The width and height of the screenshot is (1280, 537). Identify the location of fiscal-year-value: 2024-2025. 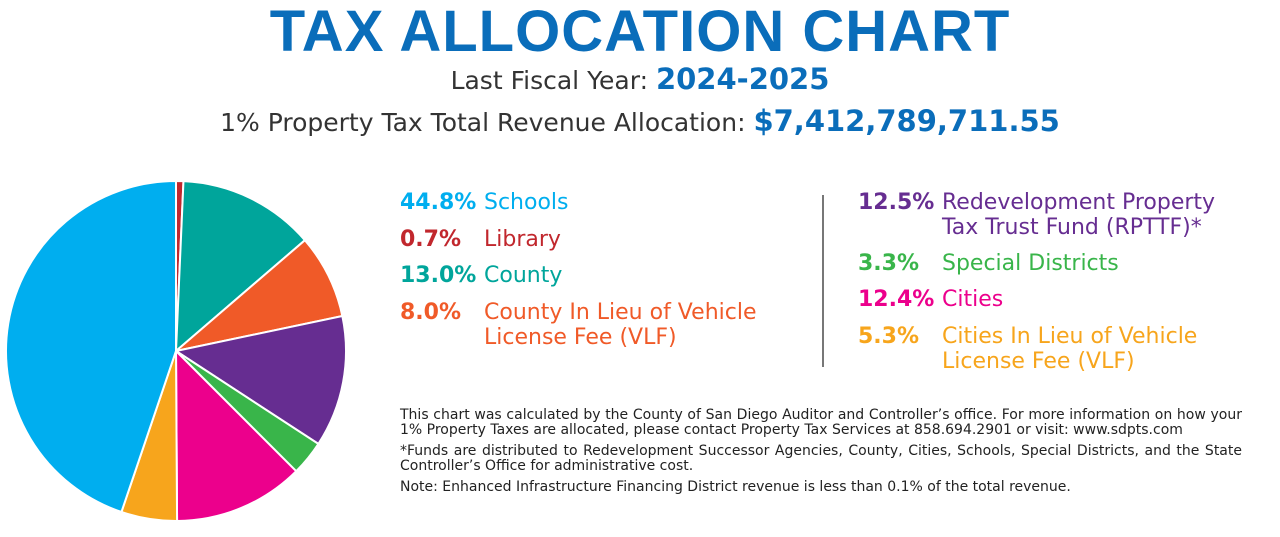
(742, 79).